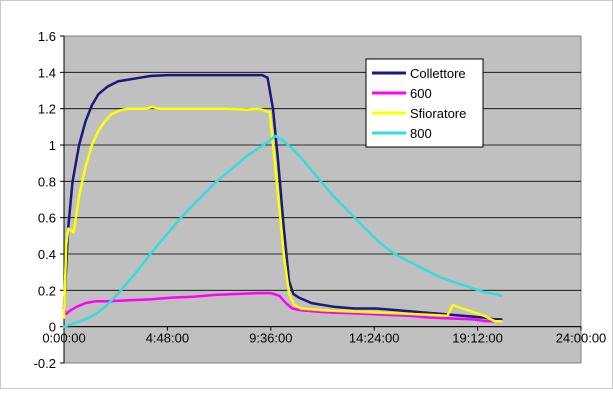 The height and width of the screenshot is (393, 613). Describe the element at coordinates (477, 338) in the screenshot. I see `x-tick-label: 19:12:00` at that location.